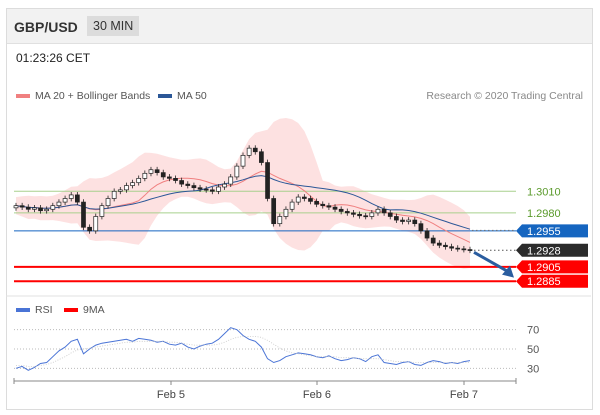 This screenshot has width=600, height=415. What do you see at coordinates (44, 310) in the screenshot?
I see `legend-label-rsi: RSI` at bounding box center [44, 310].